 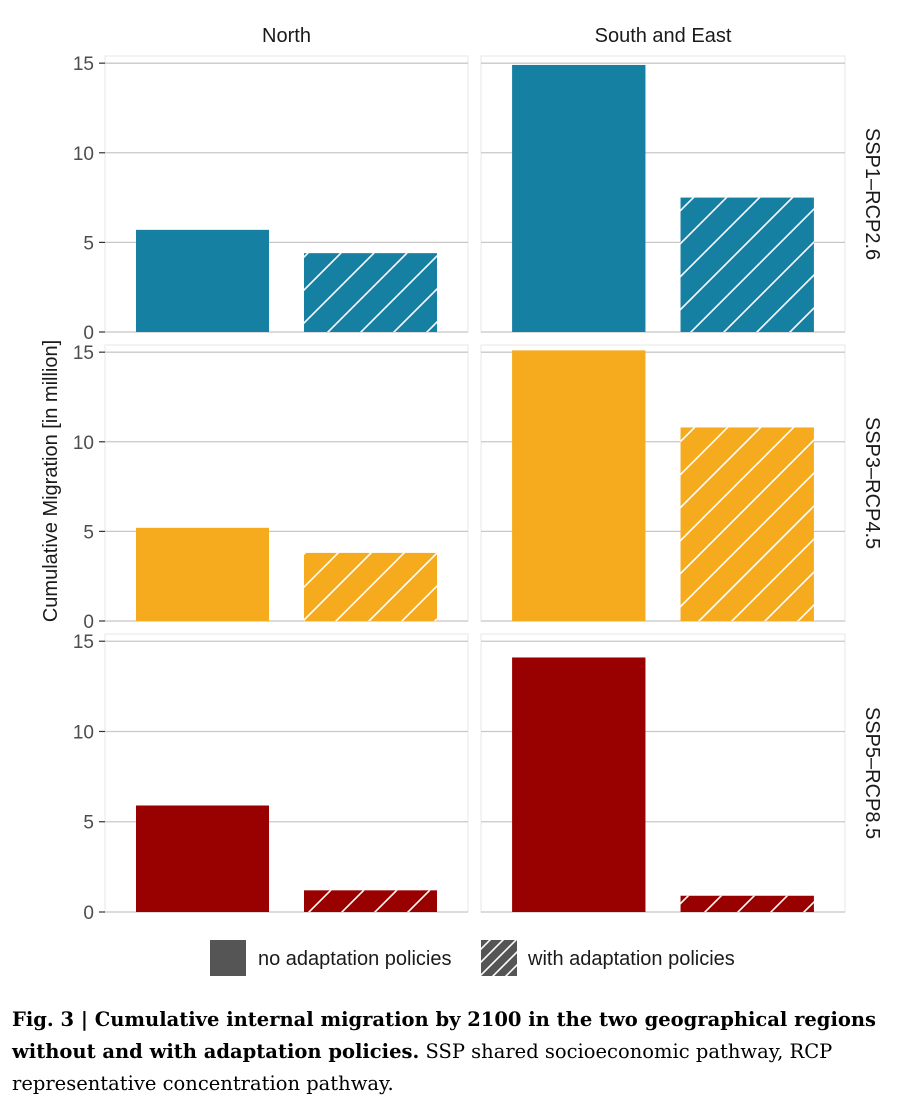 I want to click on ytick-label-2-15: 15, so click(x=83, y=642).